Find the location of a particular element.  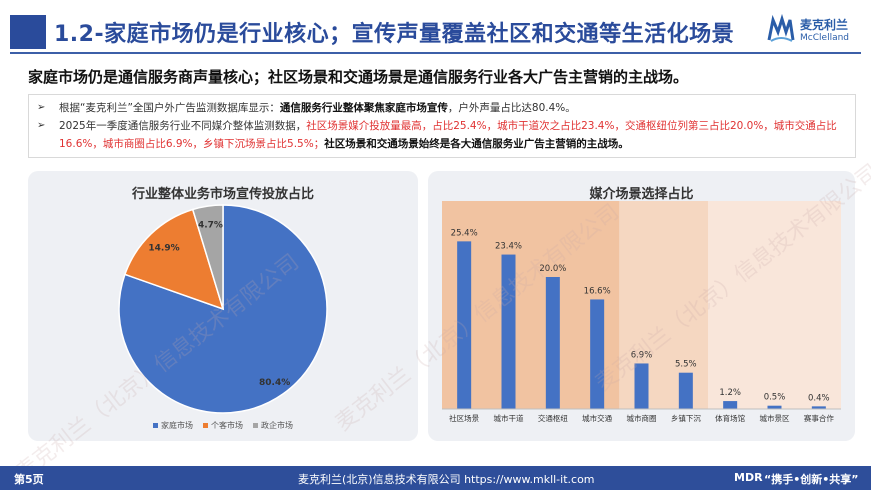

title-accent-block is located at coordinates (28, 32).